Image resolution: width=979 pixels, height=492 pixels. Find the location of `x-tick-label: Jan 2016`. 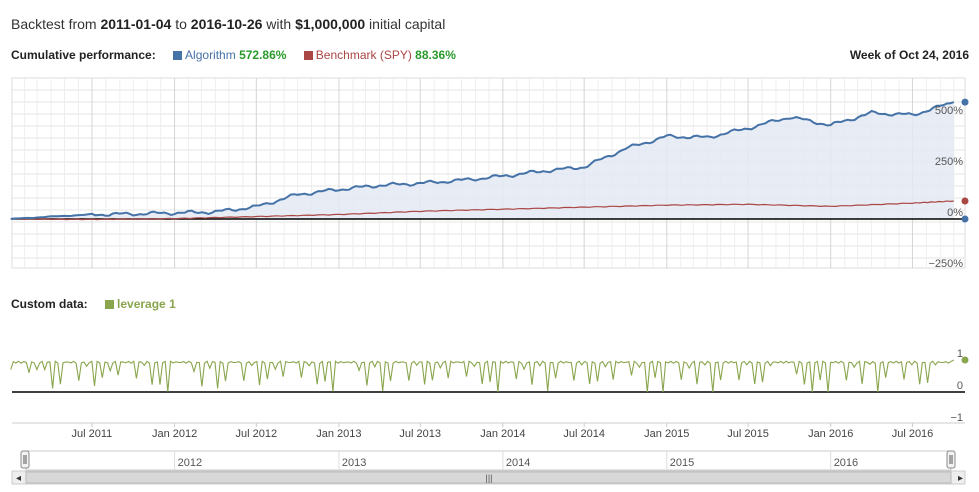

x-tick-label: Jan 2016 is located at coordinates (830, 434).